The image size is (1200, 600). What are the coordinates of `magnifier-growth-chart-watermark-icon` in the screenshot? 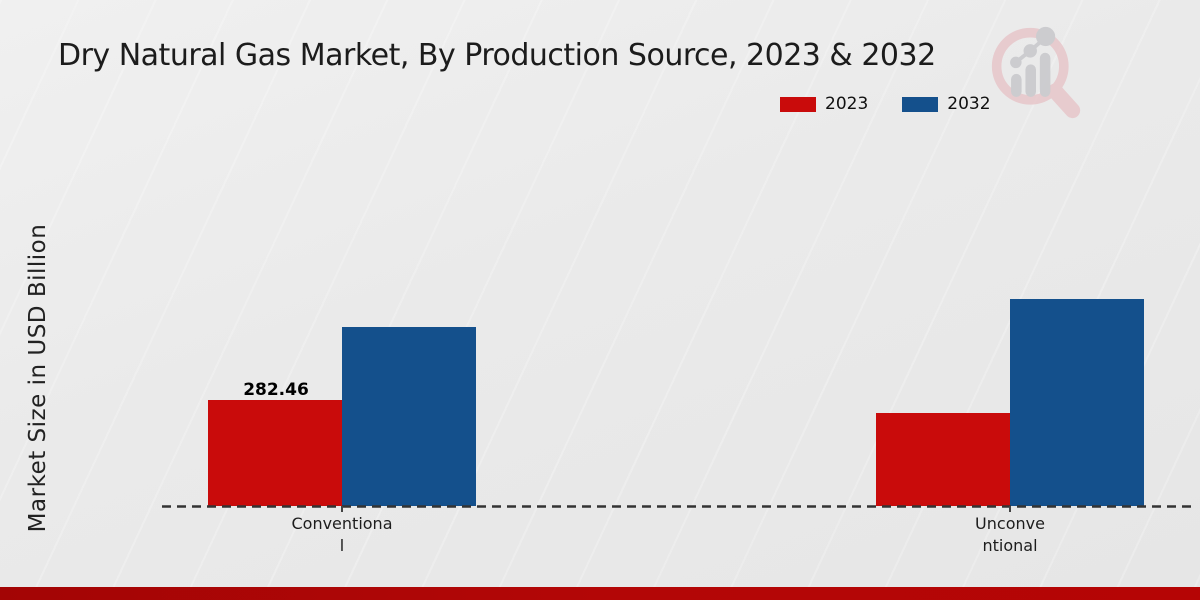 It's located at (1036, 72).